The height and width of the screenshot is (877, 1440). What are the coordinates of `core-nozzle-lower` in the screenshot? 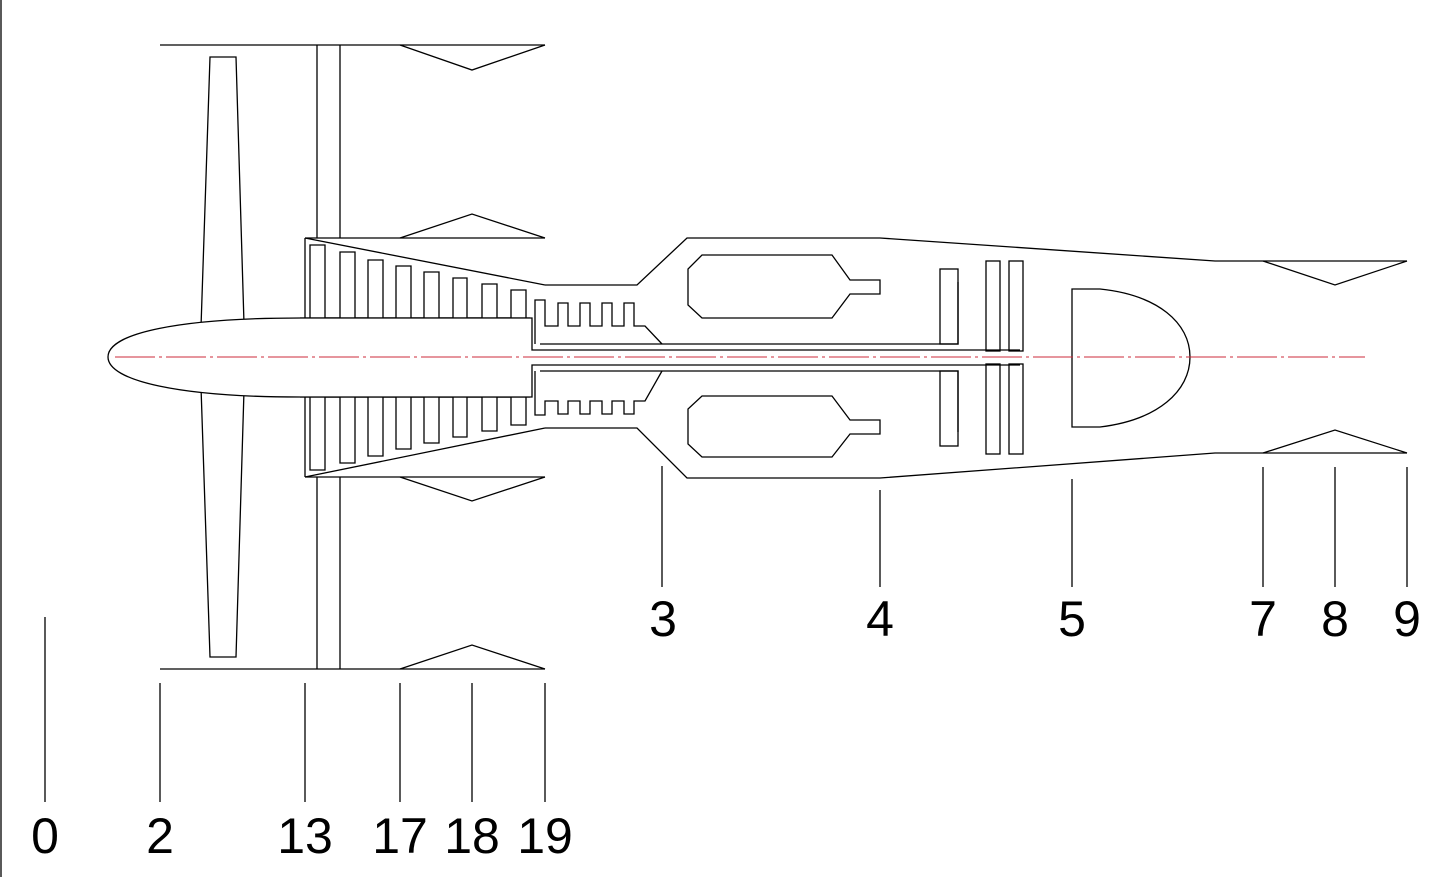 It's located at (1335, 441).